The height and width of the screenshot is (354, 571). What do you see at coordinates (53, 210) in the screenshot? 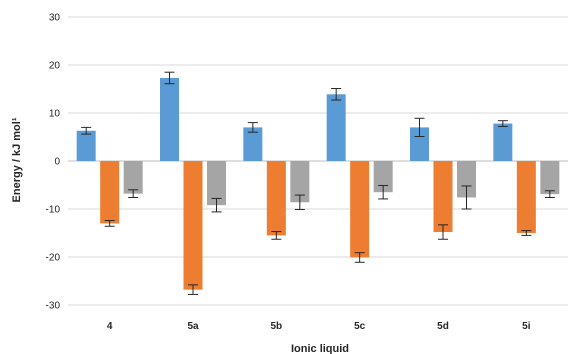
I see `y-tick-label: -10` at bounding box center [53, 210].